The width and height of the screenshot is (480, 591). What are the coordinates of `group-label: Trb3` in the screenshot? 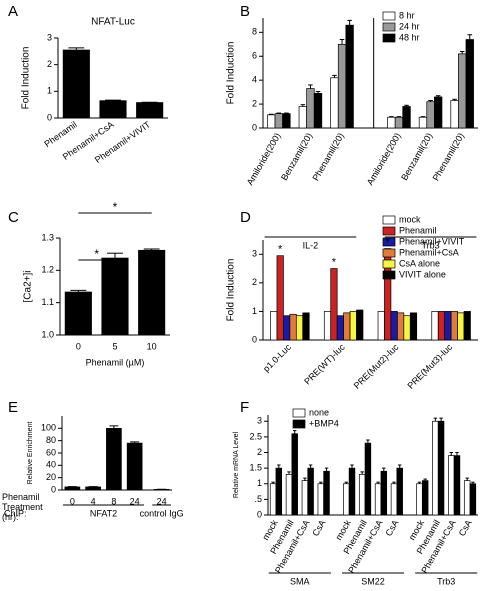 It's located at (446, 581).